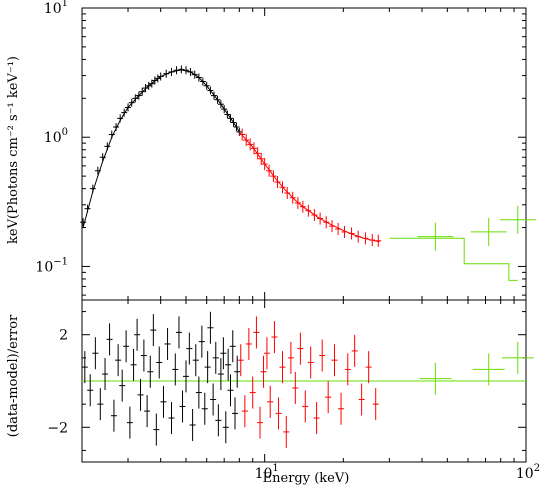 This screenshot has height=488, width=542. What do you see at coordinates (51, 265) in the screenshot?
I see `y-tick-label: 10⁻¹` at bounding box center [51, 265].